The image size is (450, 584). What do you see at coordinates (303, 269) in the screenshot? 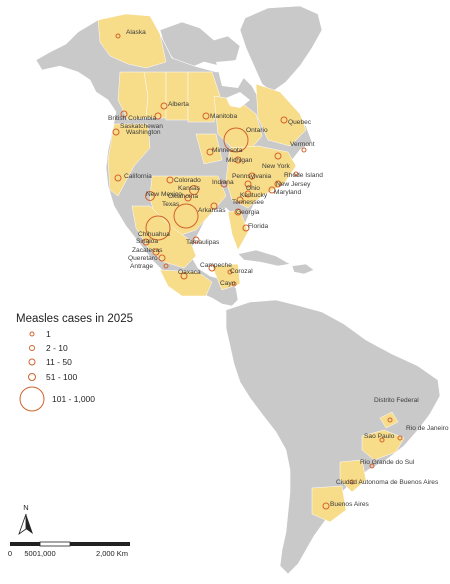
I see `hispaniola` at bounding box center [303, 269].